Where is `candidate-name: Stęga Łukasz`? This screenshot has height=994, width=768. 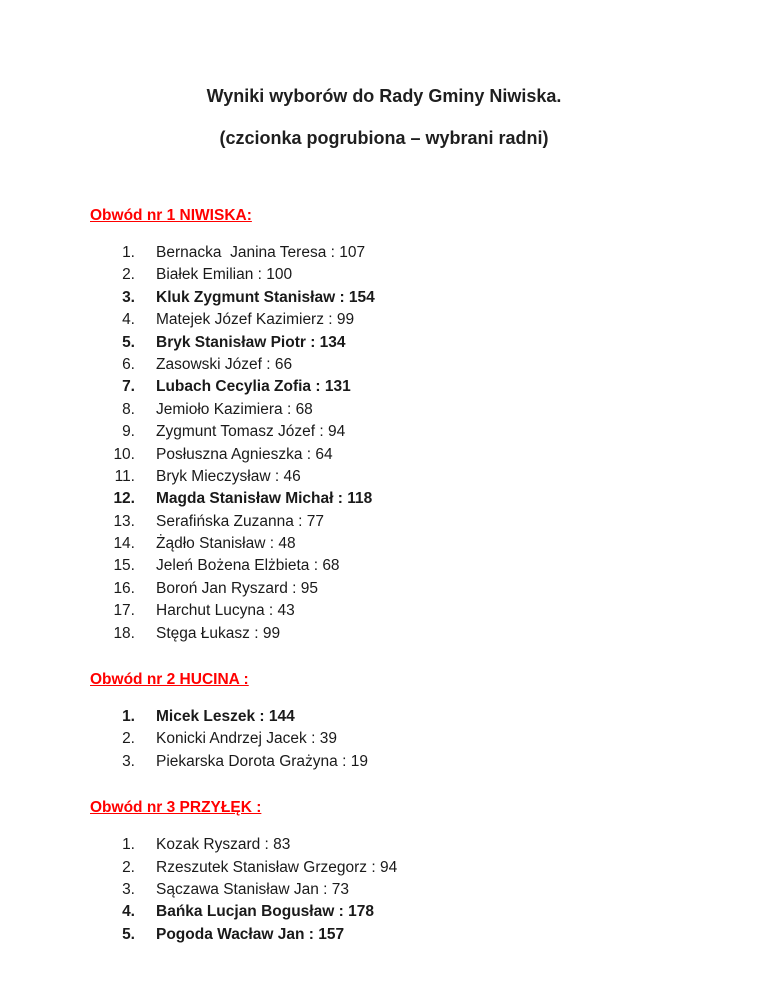 candidate-name: Stęga Łukasz is located at coordinates (203, 633).